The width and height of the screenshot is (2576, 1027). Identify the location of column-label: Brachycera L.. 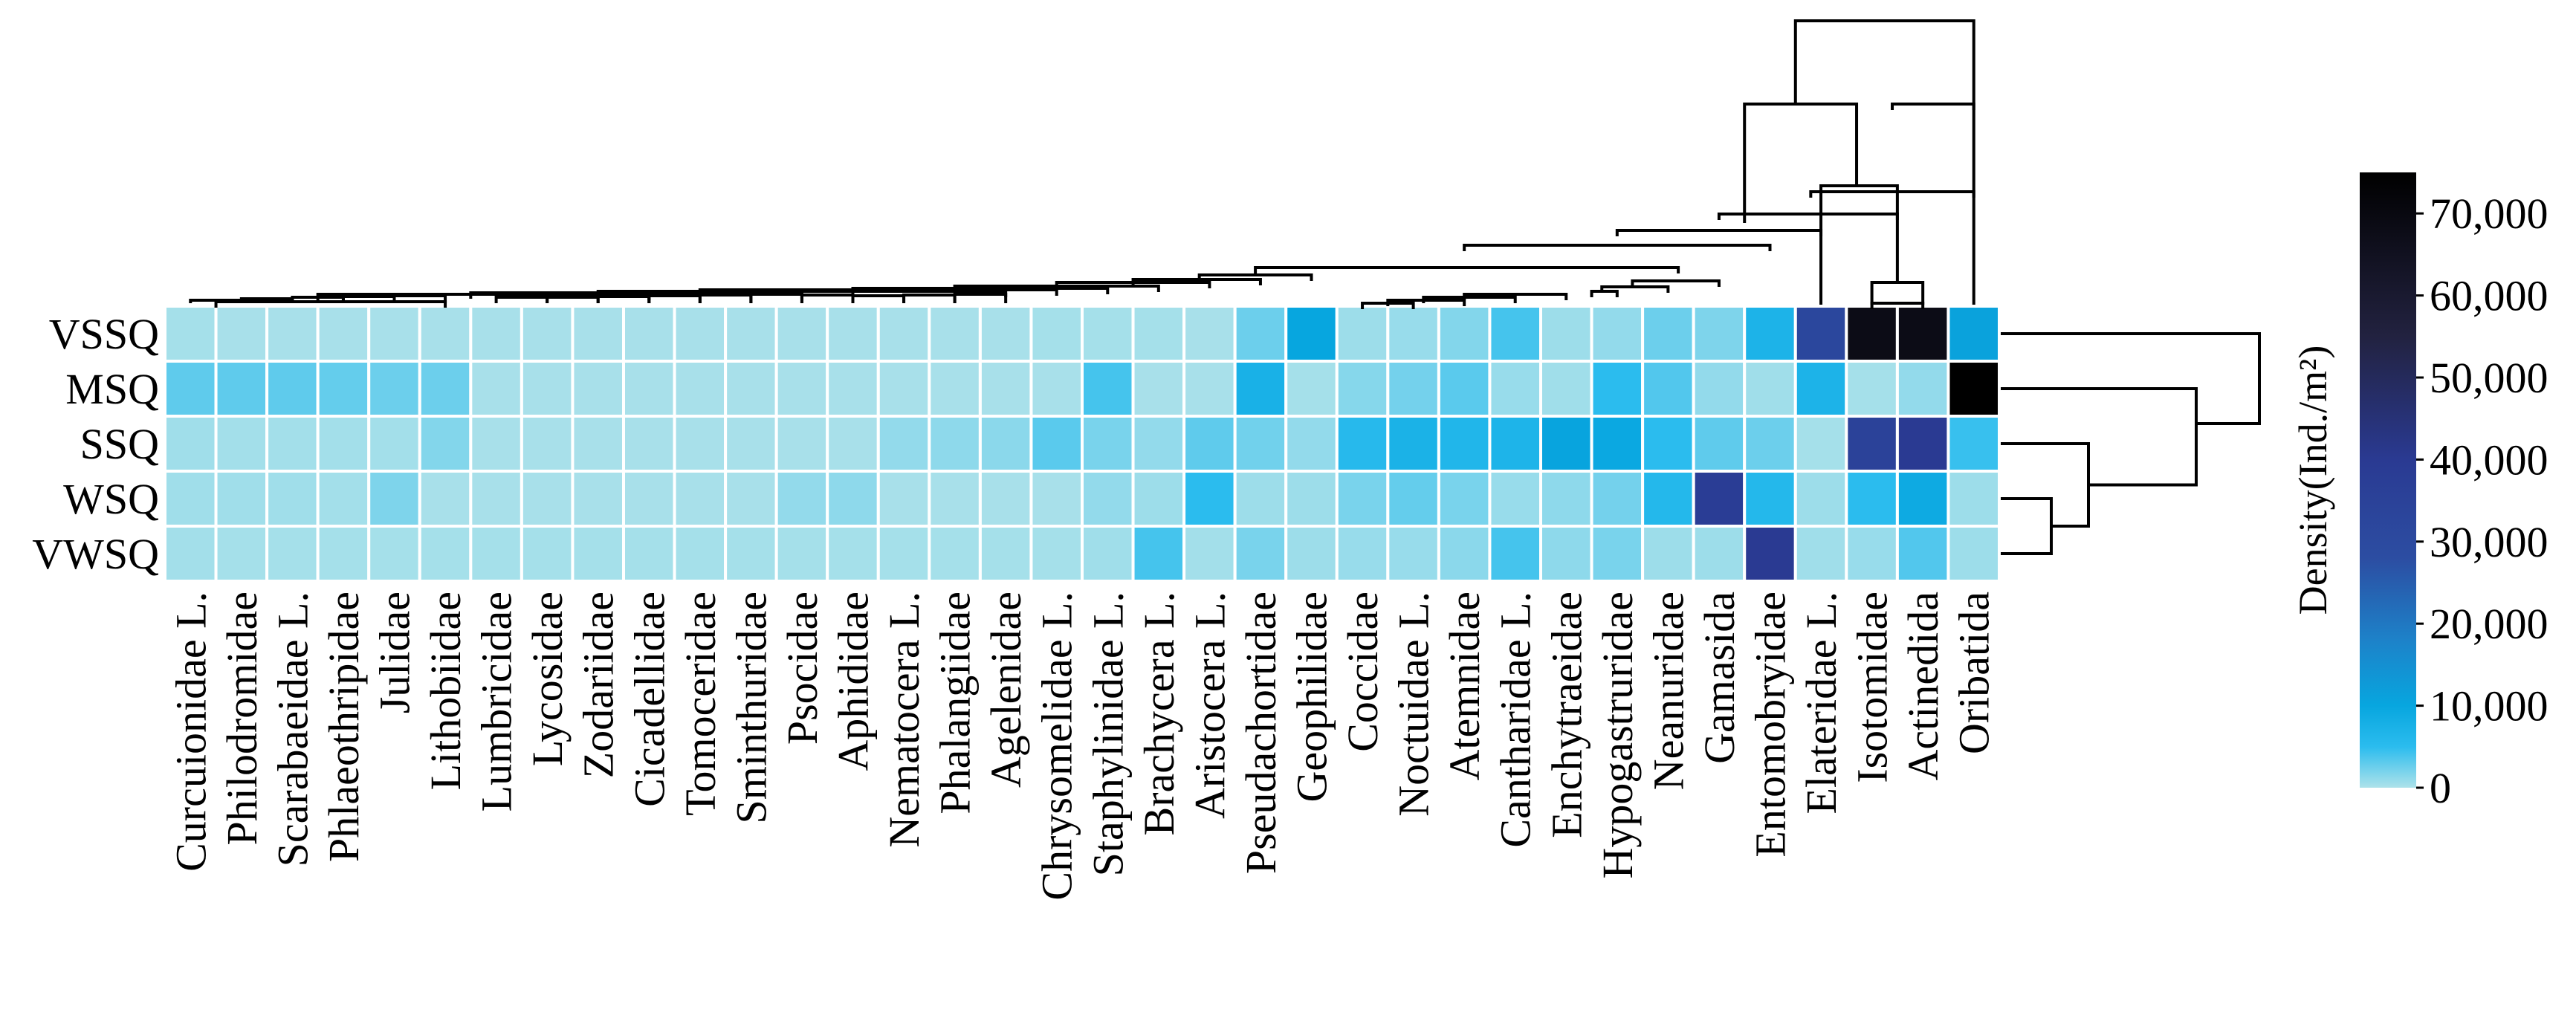
(1159, 713).